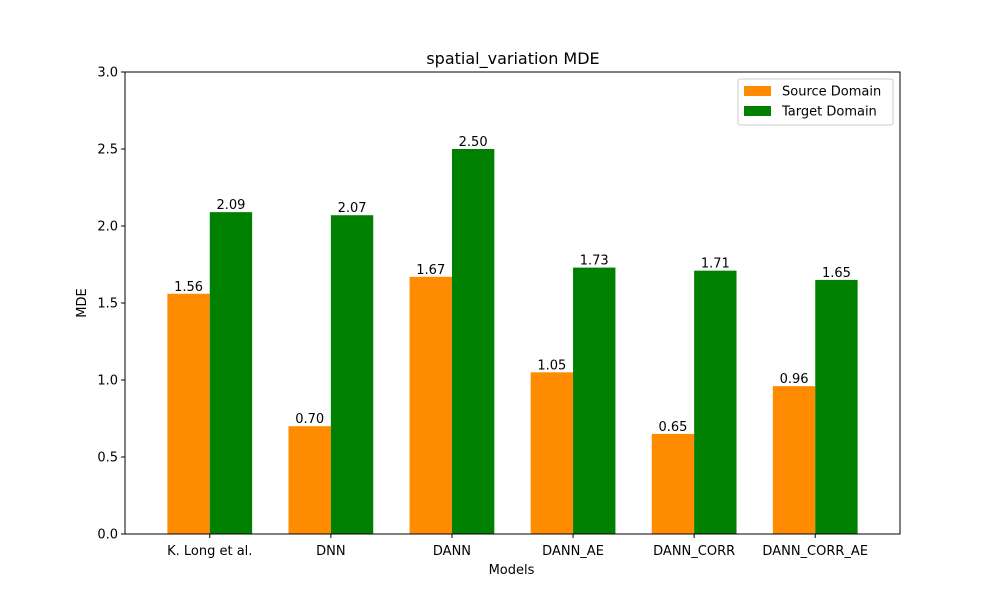  I want to click on legend: Source Domain Target Domain, so click(815, 102).